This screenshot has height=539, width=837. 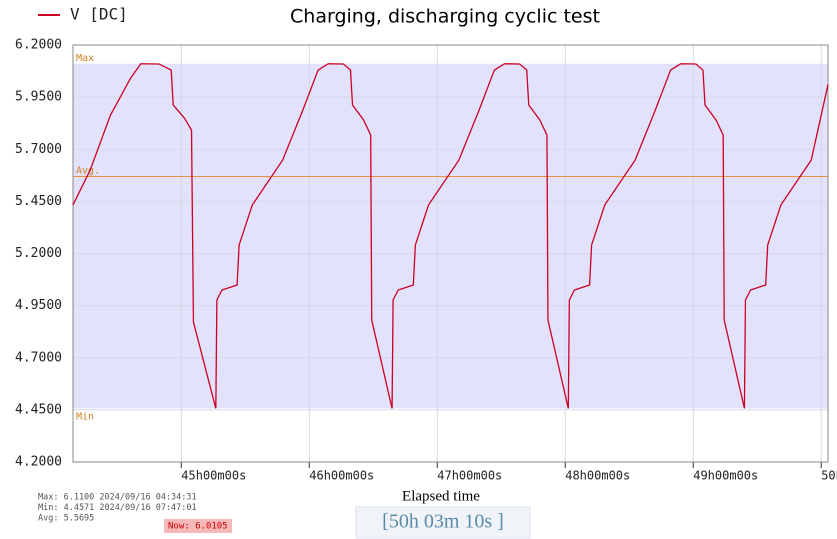 I want to click on now-badge, so click(x=198, y=526).